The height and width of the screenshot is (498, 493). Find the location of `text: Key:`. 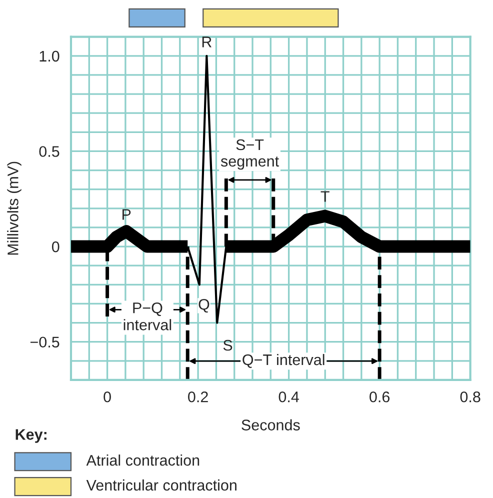

text: Key: is located at coordinates (31, 436).